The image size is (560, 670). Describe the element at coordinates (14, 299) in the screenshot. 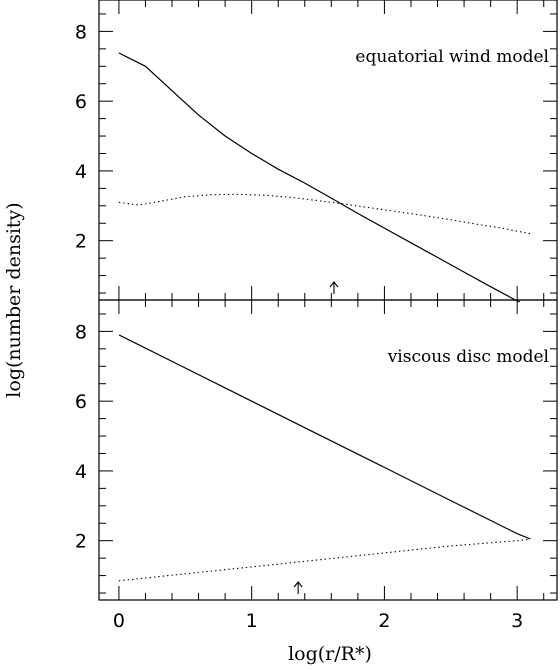

I see `y-axis-label: log(number density)` at that location.